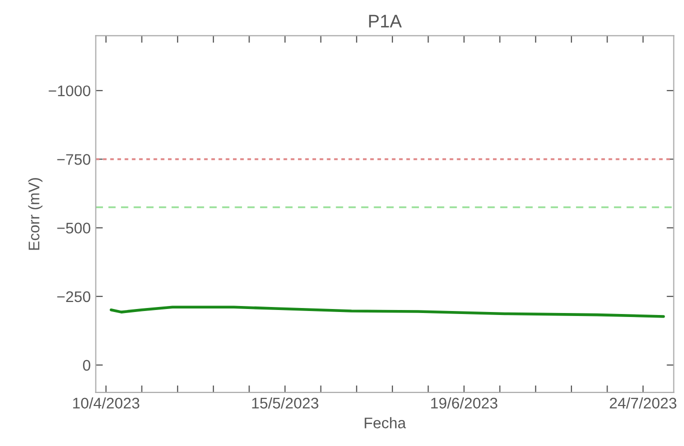 The height and width of the screenshot is (446, 684). I want to click on y-tick-label: −1000, so click(69, 90).